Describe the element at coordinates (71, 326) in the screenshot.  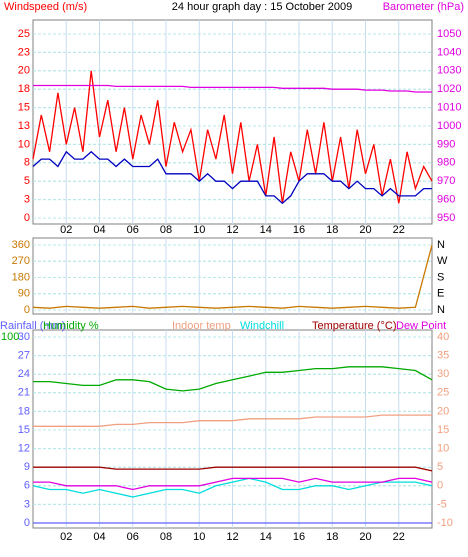
I see `legend-entry: Humidity %` at that location.